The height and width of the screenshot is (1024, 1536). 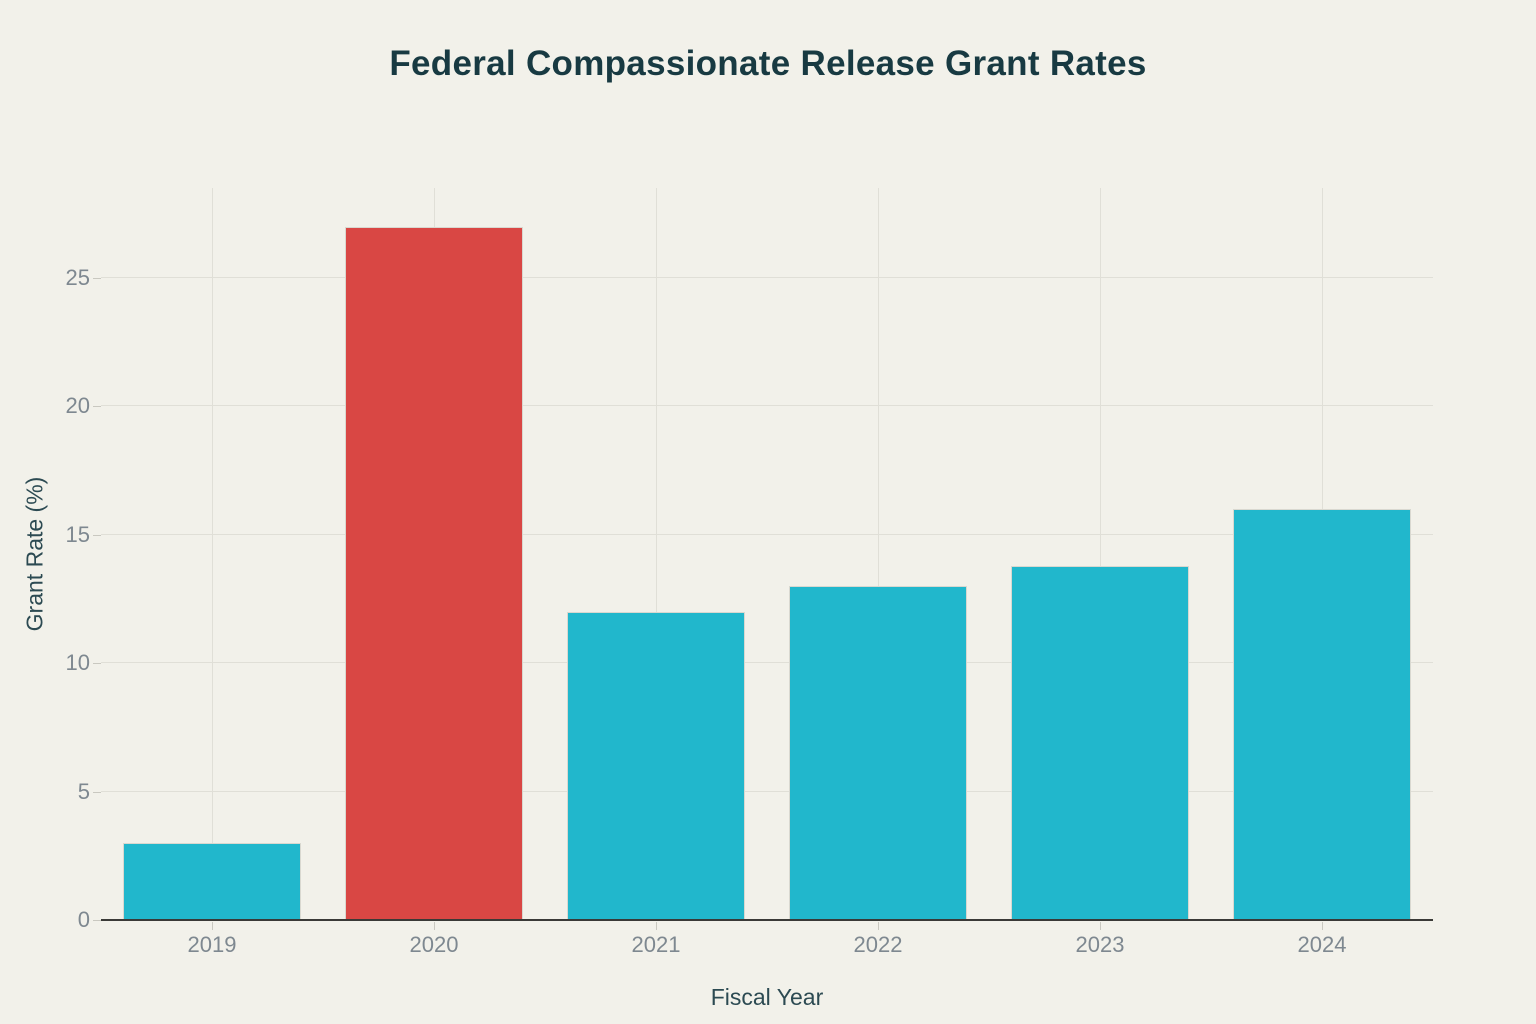 I want to click on bar-2019, so click(x=212, y=881).